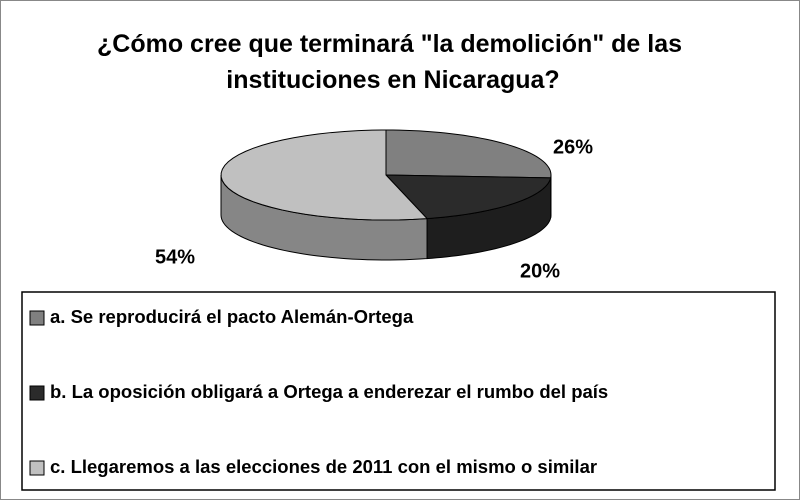 The width and height of the screenshot is (800, 500). Describe the element at coordinates (175, 257) in the screenshot. I see `data-label: 54%` at that location.